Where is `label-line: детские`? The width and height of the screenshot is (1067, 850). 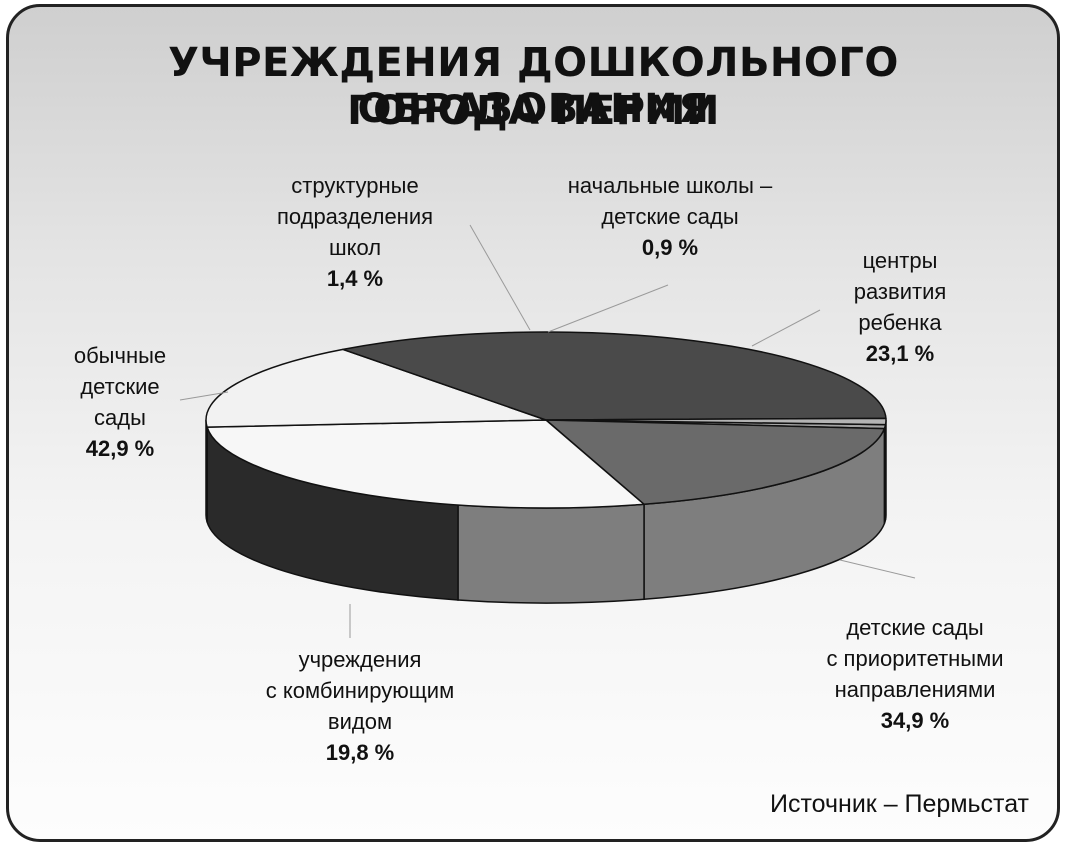
label-line: детские is located at coordinates (120, 386).